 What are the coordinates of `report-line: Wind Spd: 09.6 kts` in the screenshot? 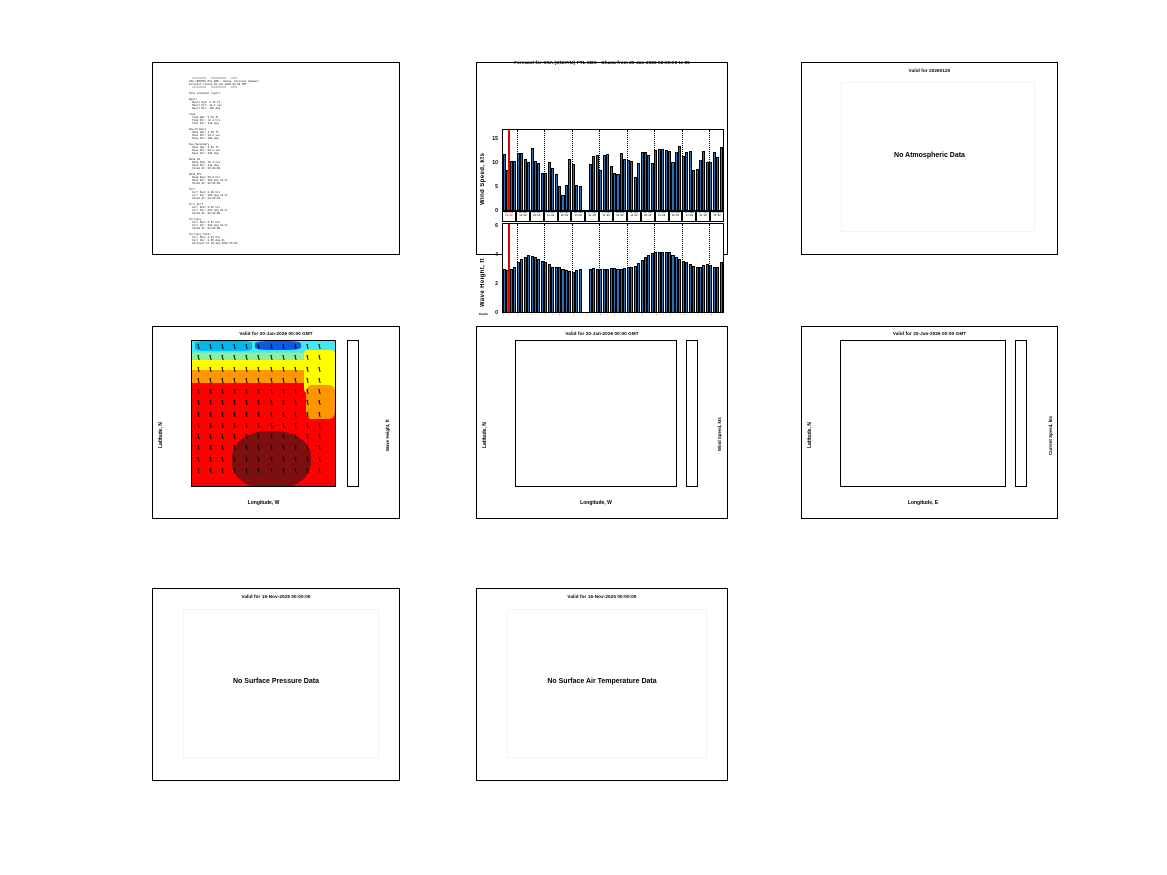 It's located at (205, 177).